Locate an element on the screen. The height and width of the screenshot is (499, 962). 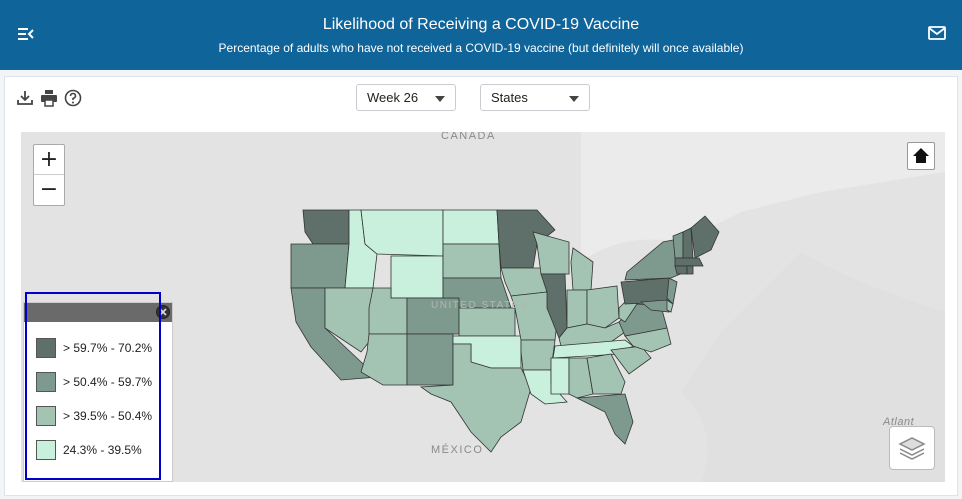
legend-header is located at coordinates (98, 312).